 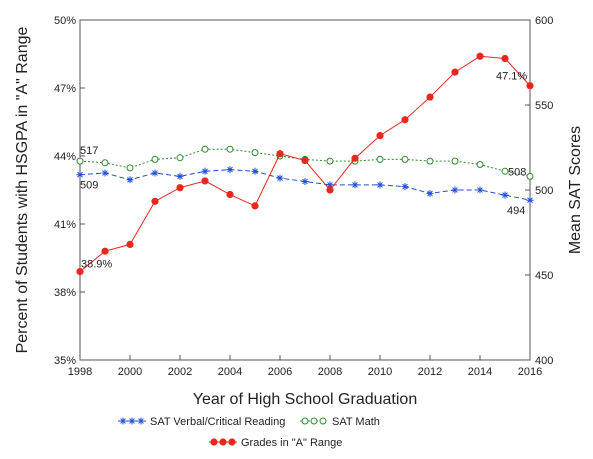 I want to click on data-label: 47.1%, so click(x=511, y=77).